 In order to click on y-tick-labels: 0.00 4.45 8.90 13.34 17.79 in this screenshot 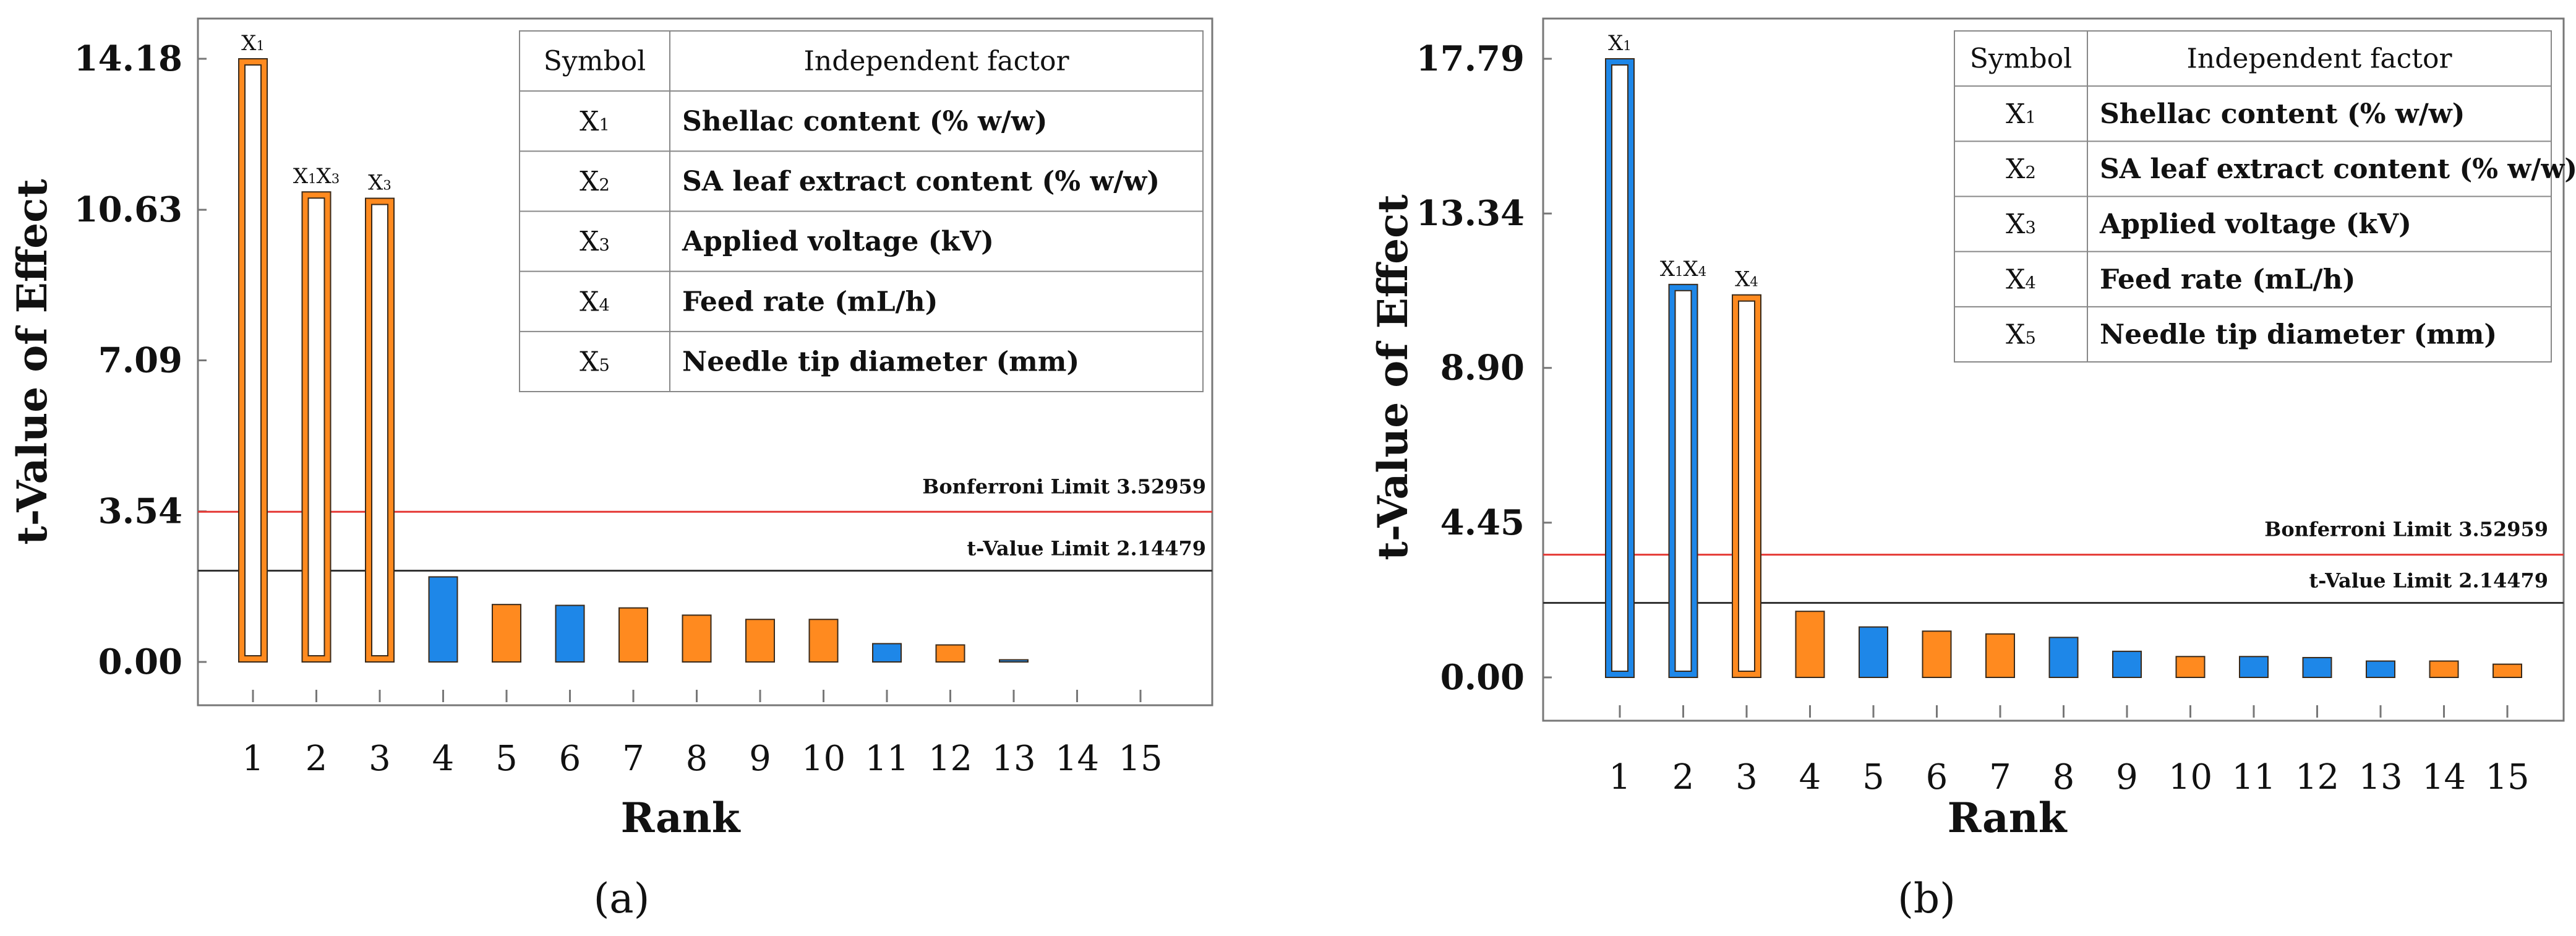, I will do `click(1484, 368)`.